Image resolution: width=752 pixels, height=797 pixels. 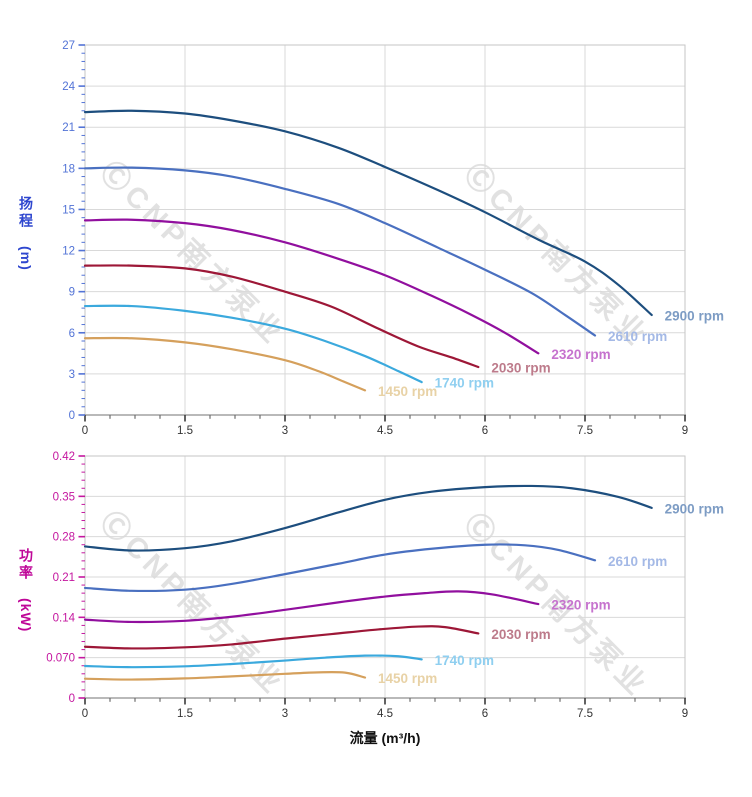 I want to click on head-curve-2320-rpm, so click(x=311, y=286).